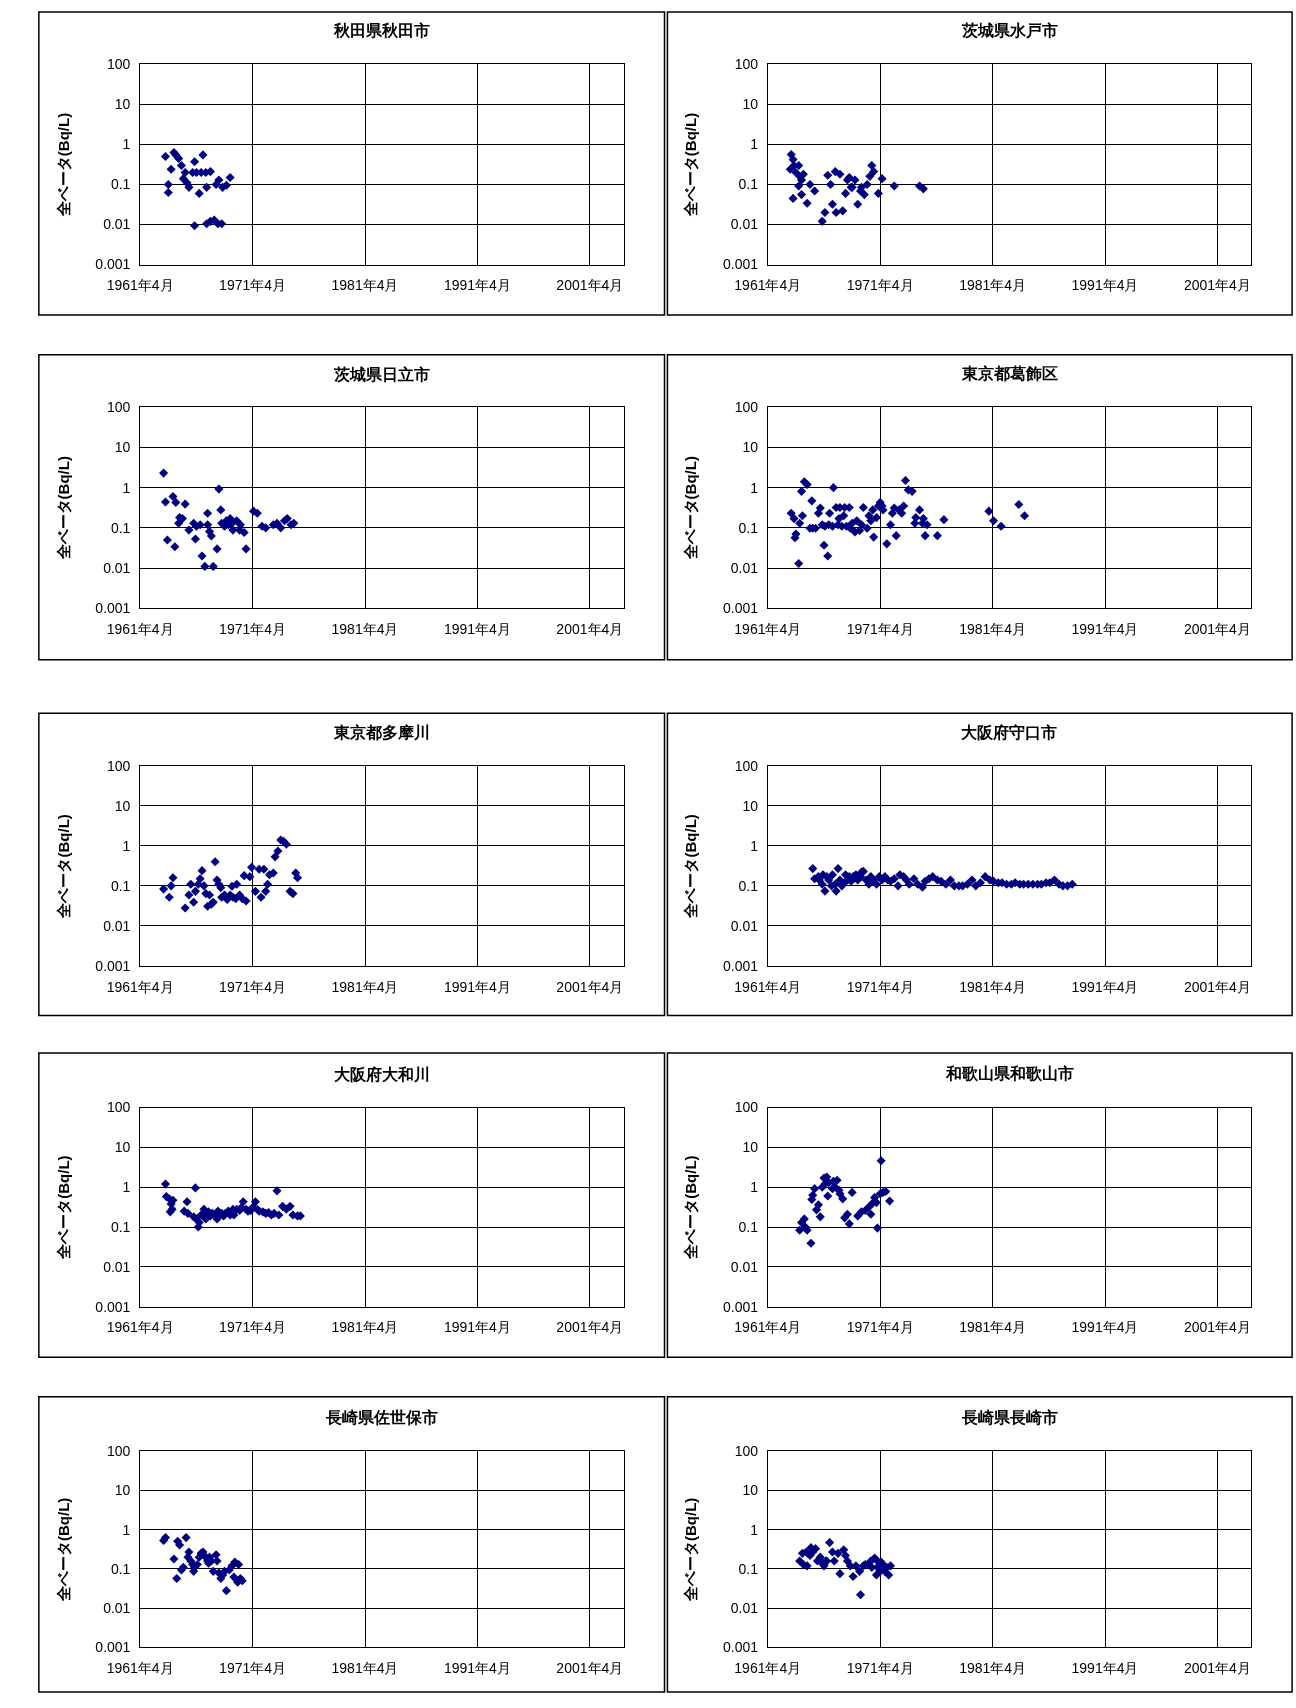  I want to click on chart-title: 東京都多摩川, so click(381, 732).